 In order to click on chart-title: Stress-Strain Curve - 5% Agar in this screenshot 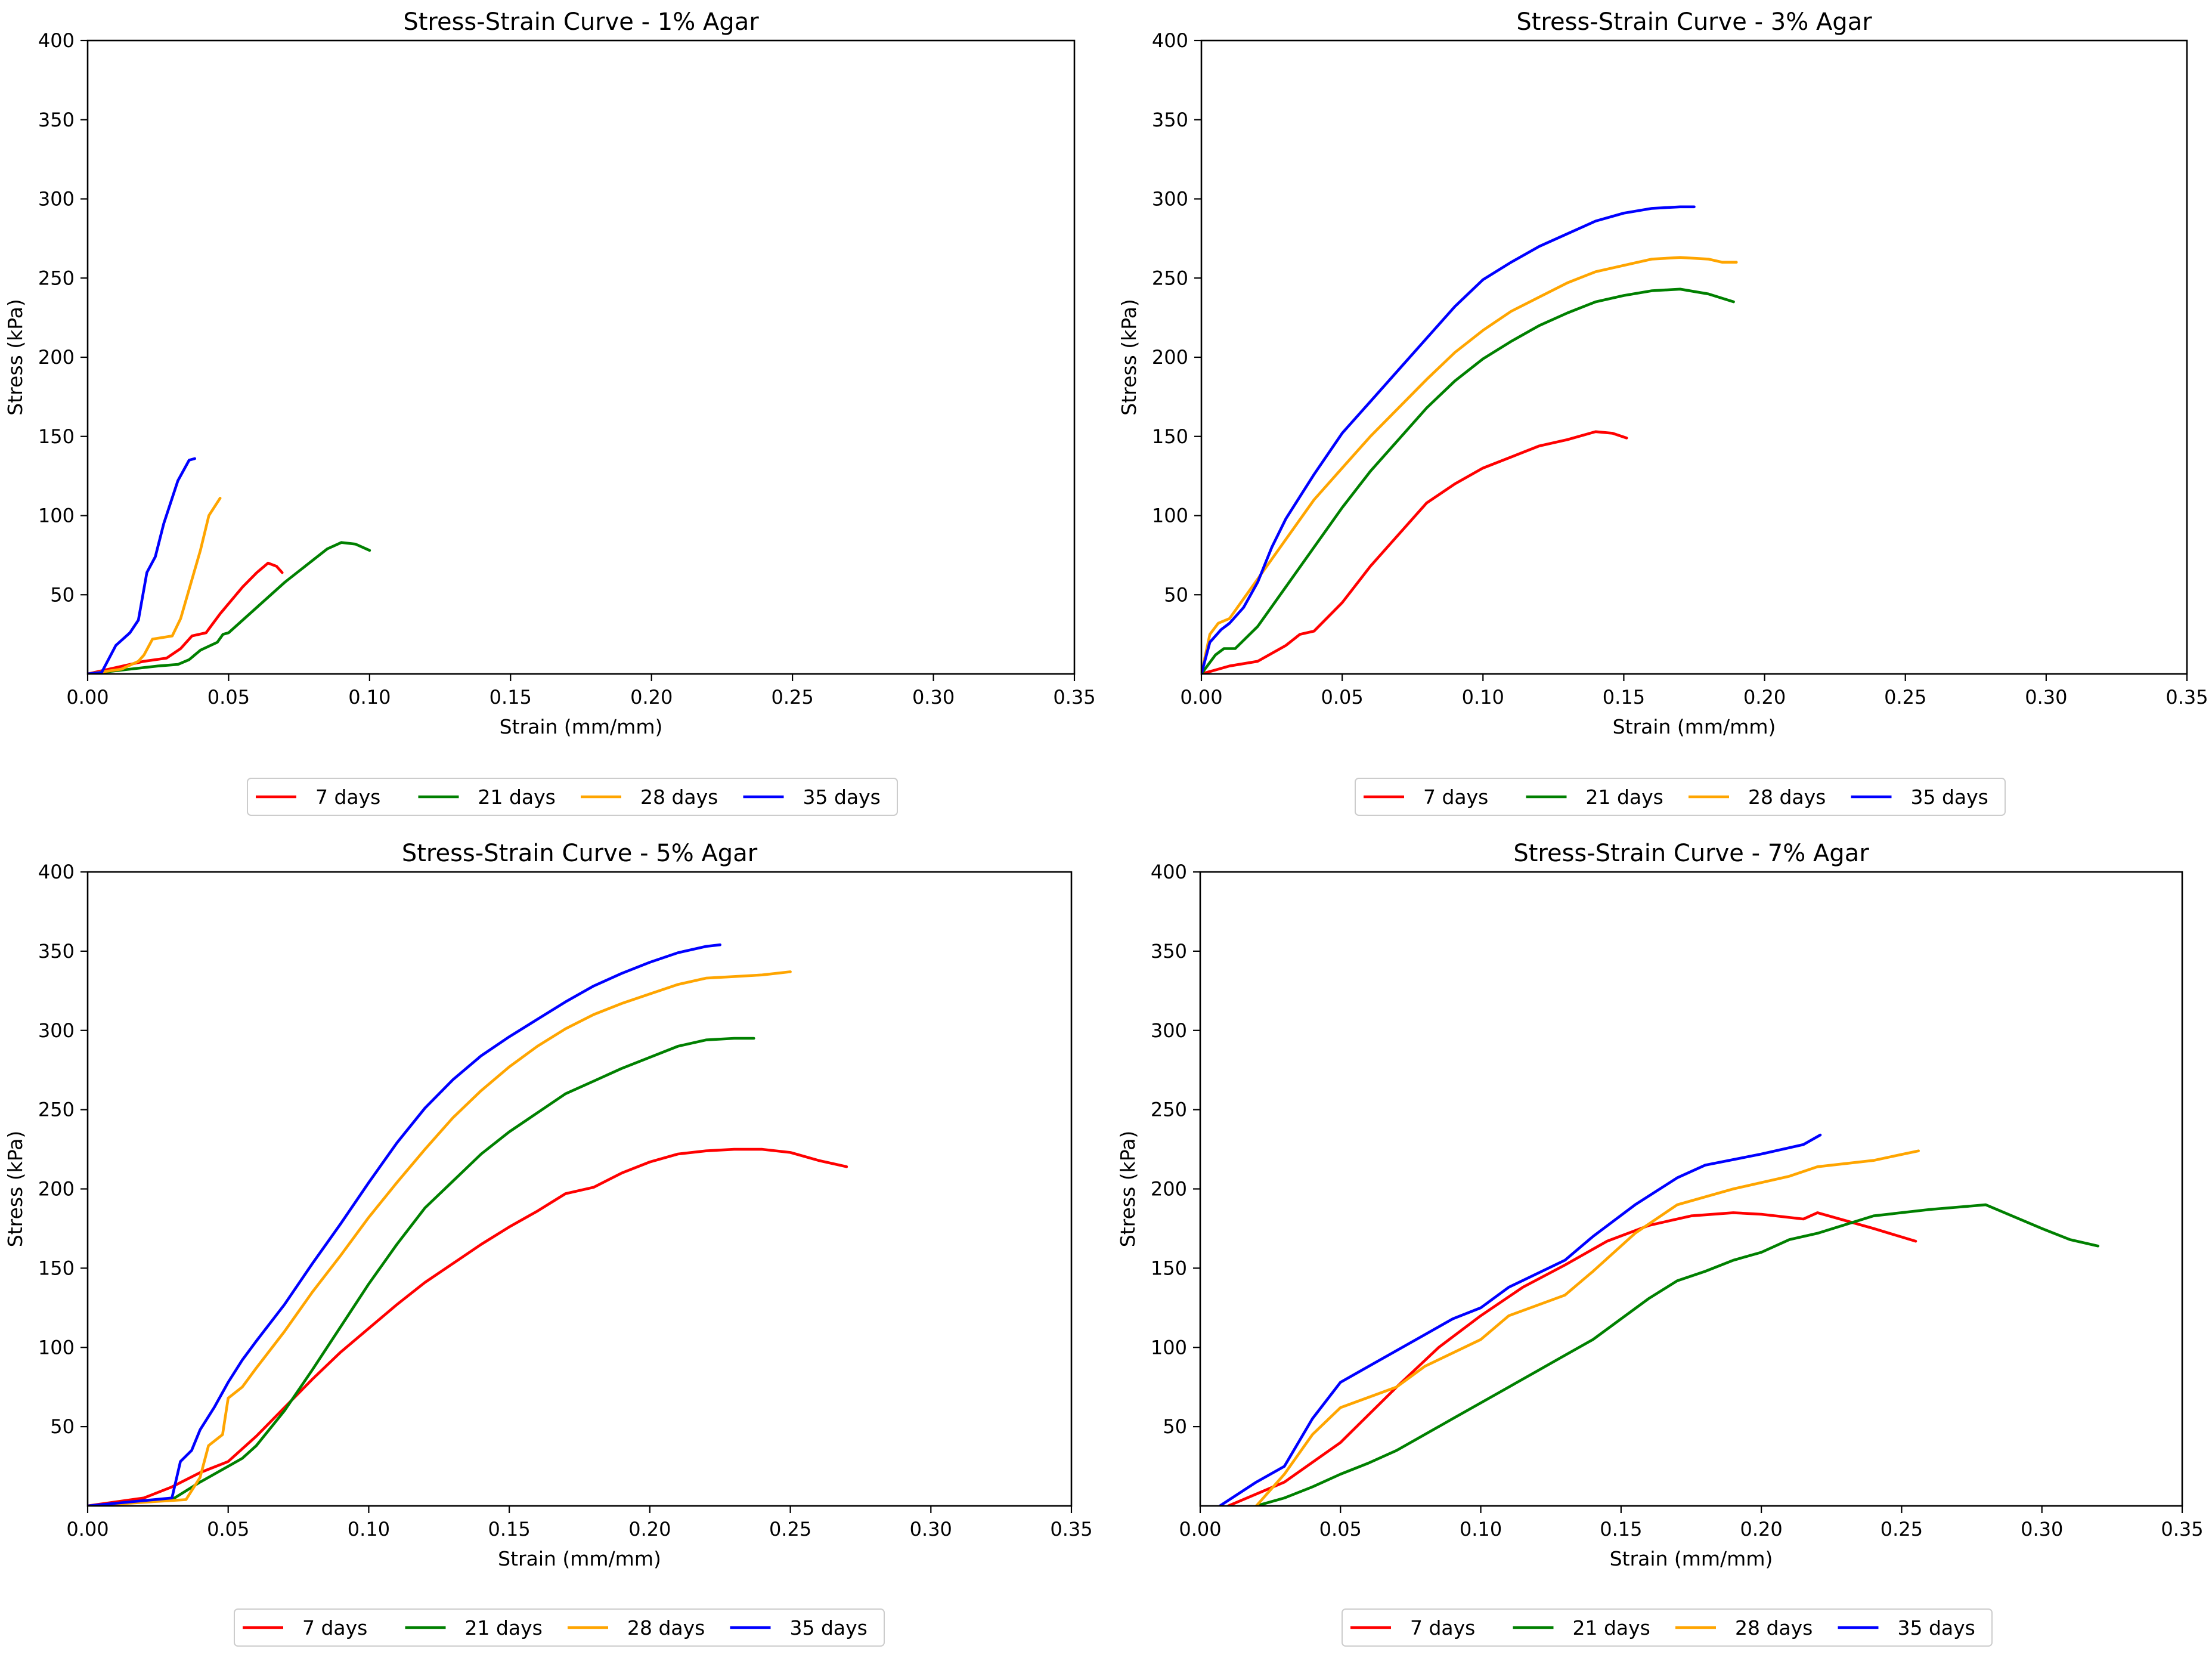, I will do `click(580, 853)`.